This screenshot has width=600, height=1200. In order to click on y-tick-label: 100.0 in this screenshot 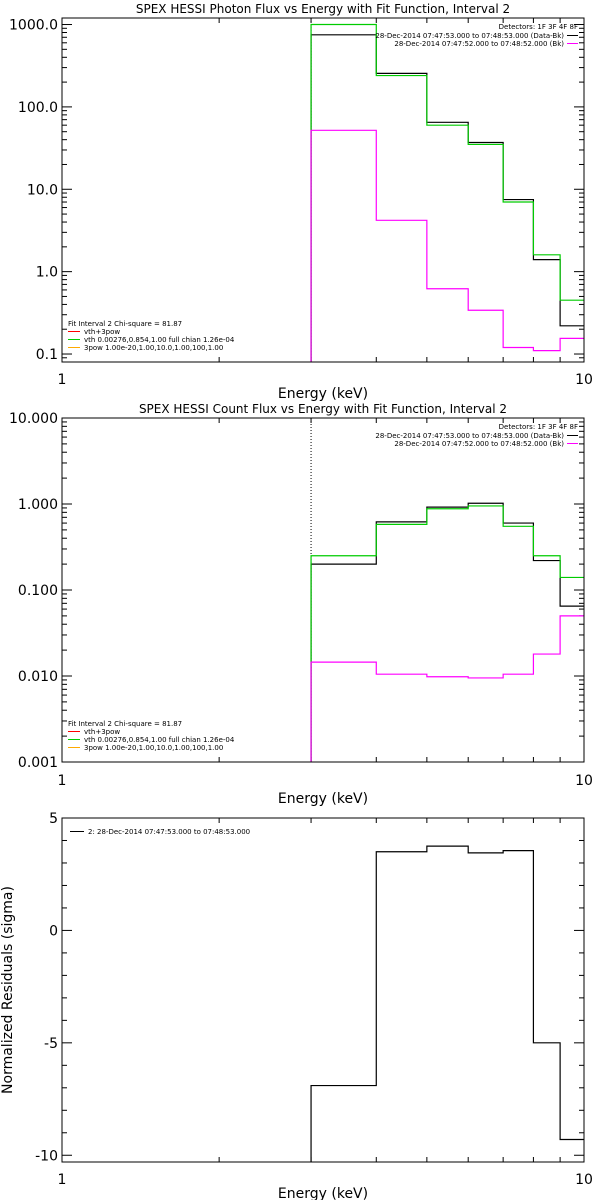, I will do `click(38, 108)`.